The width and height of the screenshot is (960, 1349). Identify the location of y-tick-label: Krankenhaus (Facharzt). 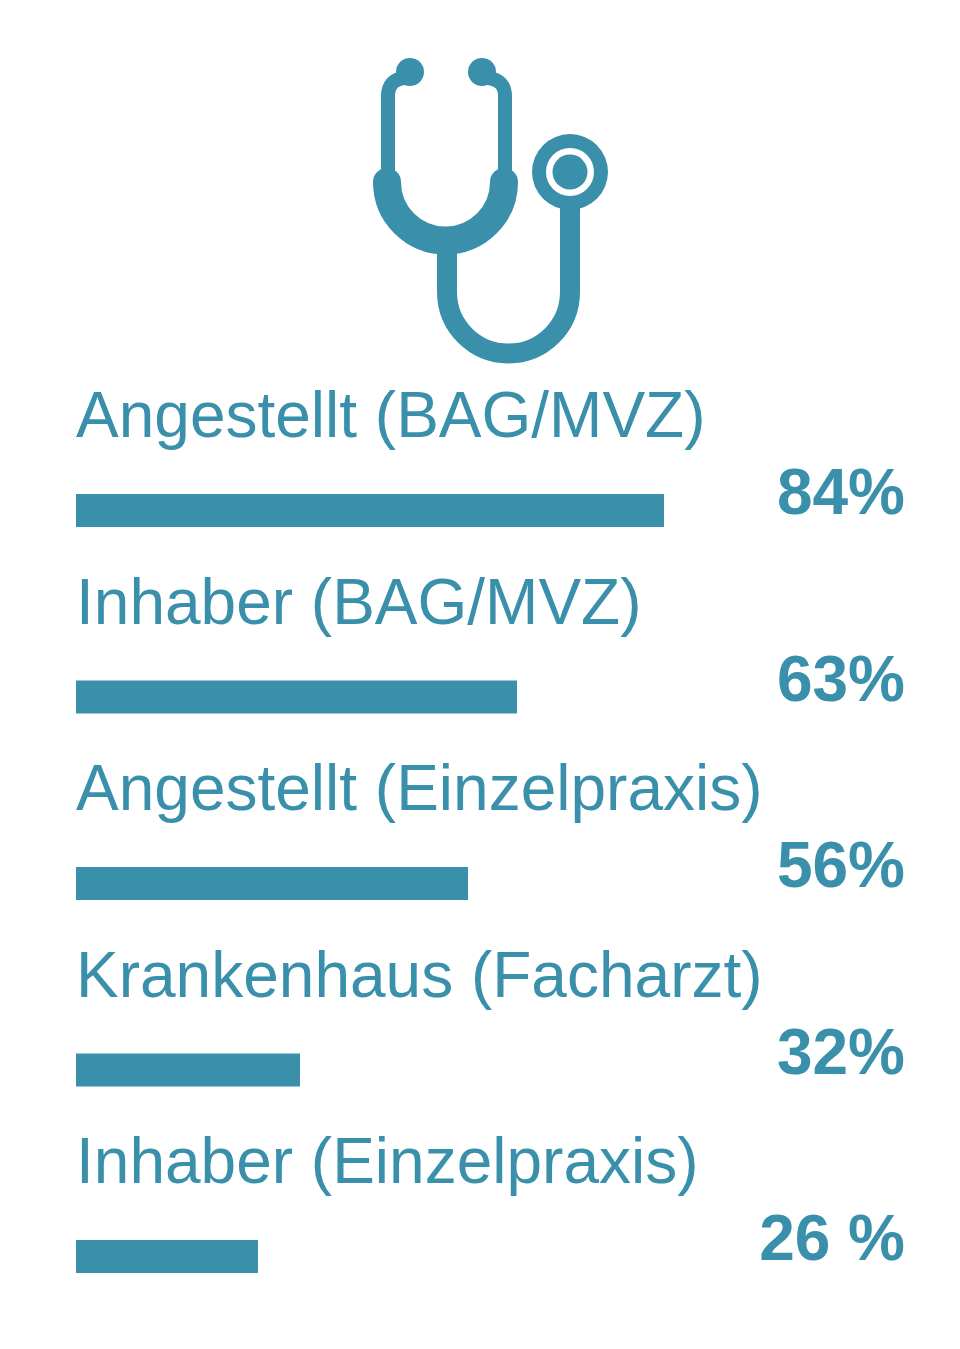
(419, 974).